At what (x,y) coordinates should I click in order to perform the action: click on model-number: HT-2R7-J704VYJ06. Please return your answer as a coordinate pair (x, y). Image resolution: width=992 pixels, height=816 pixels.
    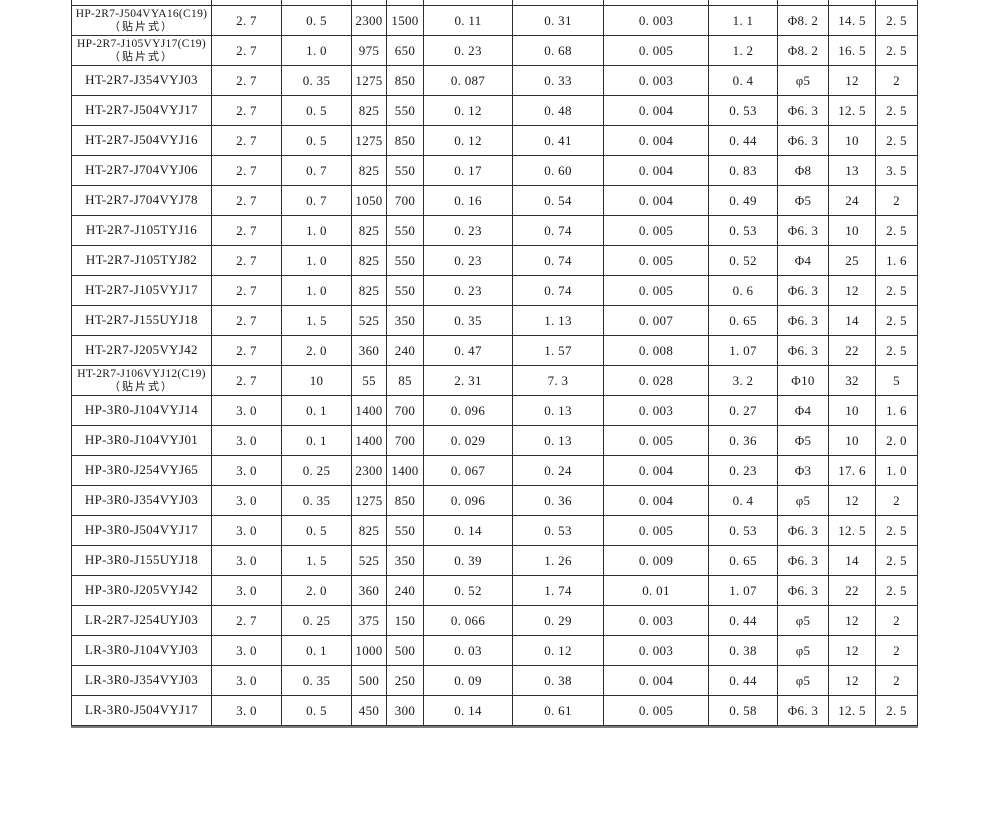
    Looking at the image, I should click on (141, 170).